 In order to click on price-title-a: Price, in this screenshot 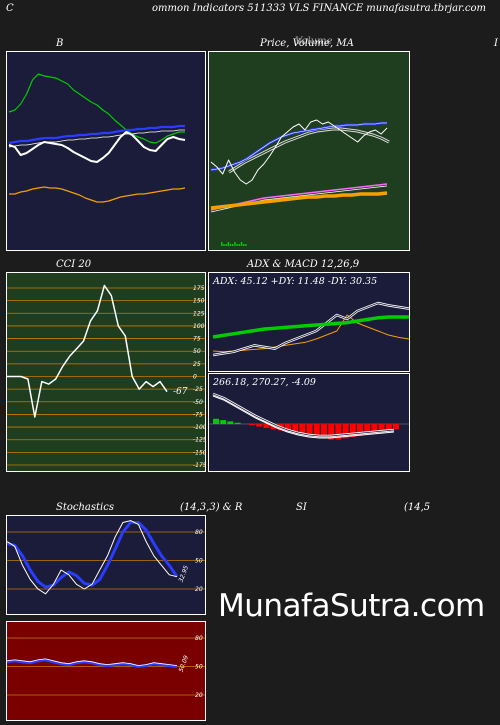, I will do `click(275, 43)`.